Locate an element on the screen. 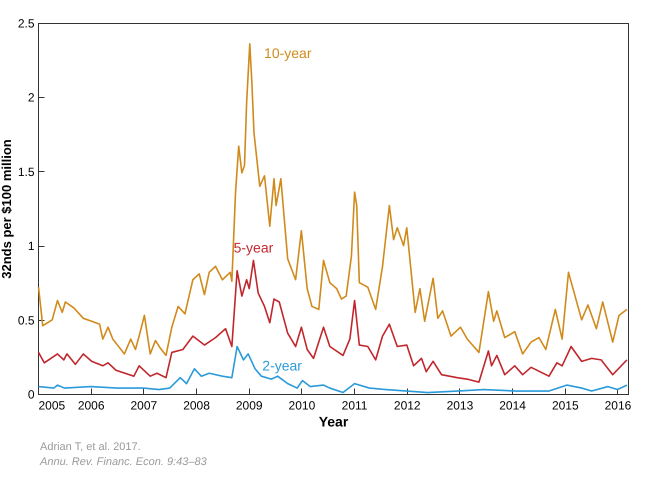 The image size is (663, 482). y-axis-title: 32nds per $100 million is located at coordinates (7, 209).